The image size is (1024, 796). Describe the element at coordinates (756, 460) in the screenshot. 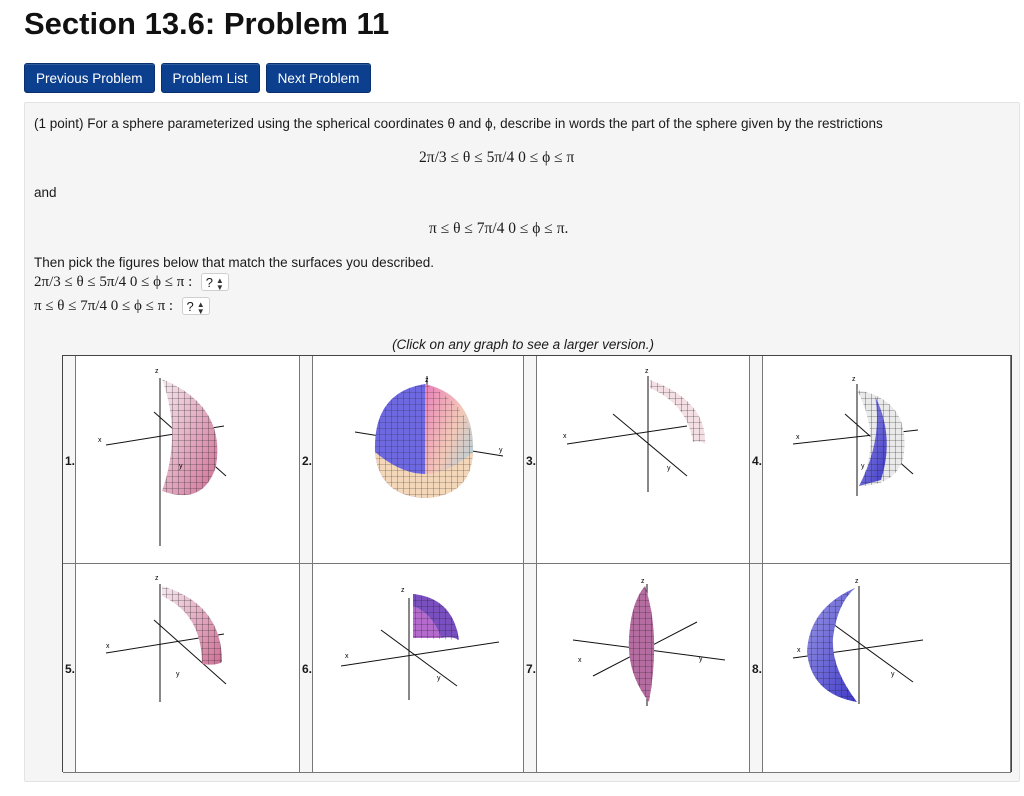

I see `figure-number-4: 4.` at that location.